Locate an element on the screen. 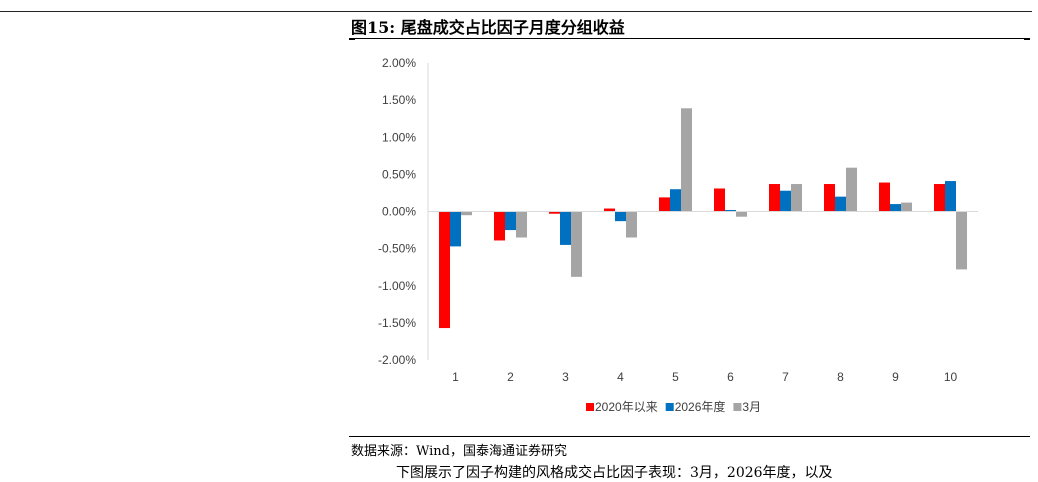  y-tick-label: 2.00% is located at coordinates (399, 63).